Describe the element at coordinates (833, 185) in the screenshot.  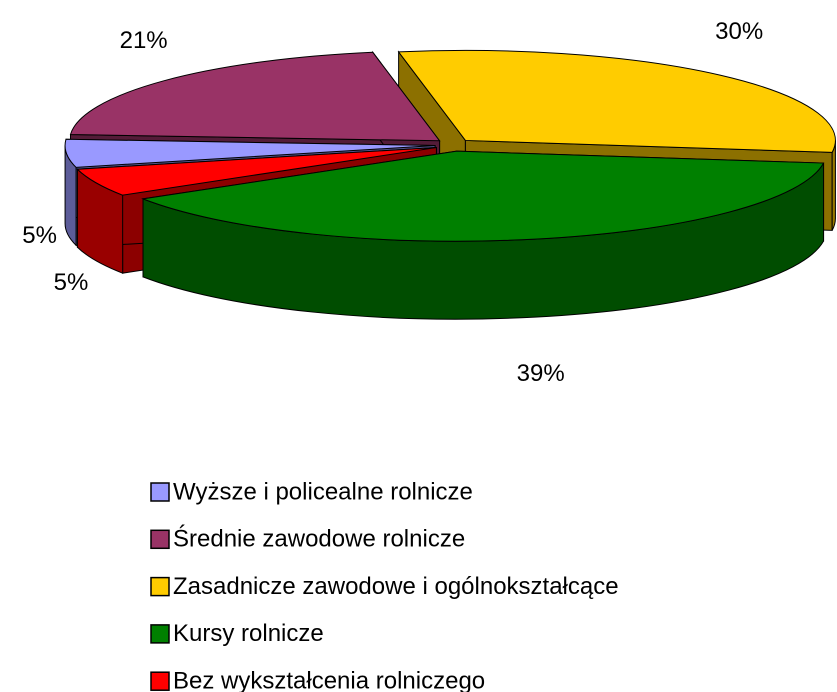
I see `slice-side` at that location.